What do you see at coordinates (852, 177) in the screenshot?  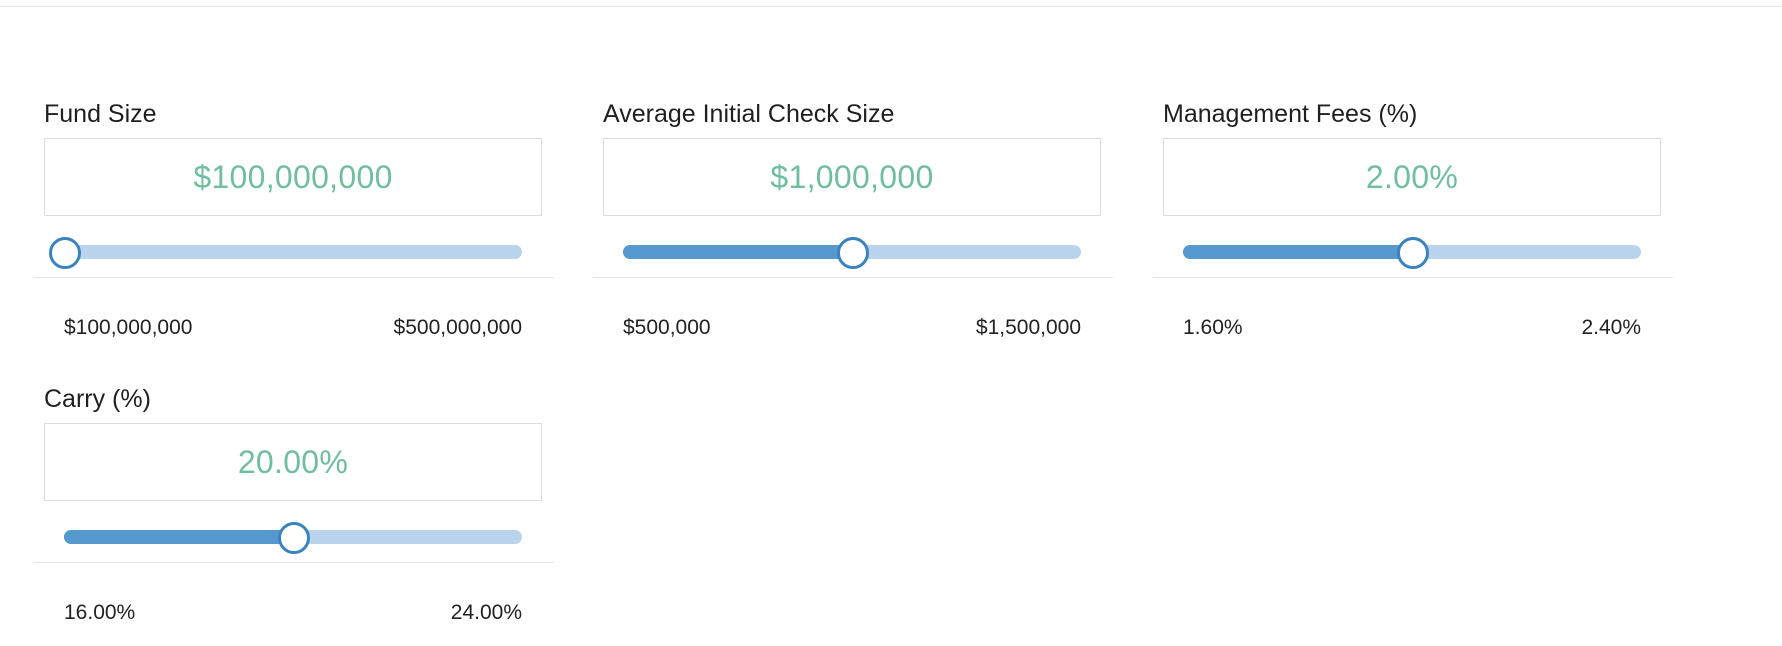 I see `check-size-value: $1,000,000` at bounding box center [852, 177].